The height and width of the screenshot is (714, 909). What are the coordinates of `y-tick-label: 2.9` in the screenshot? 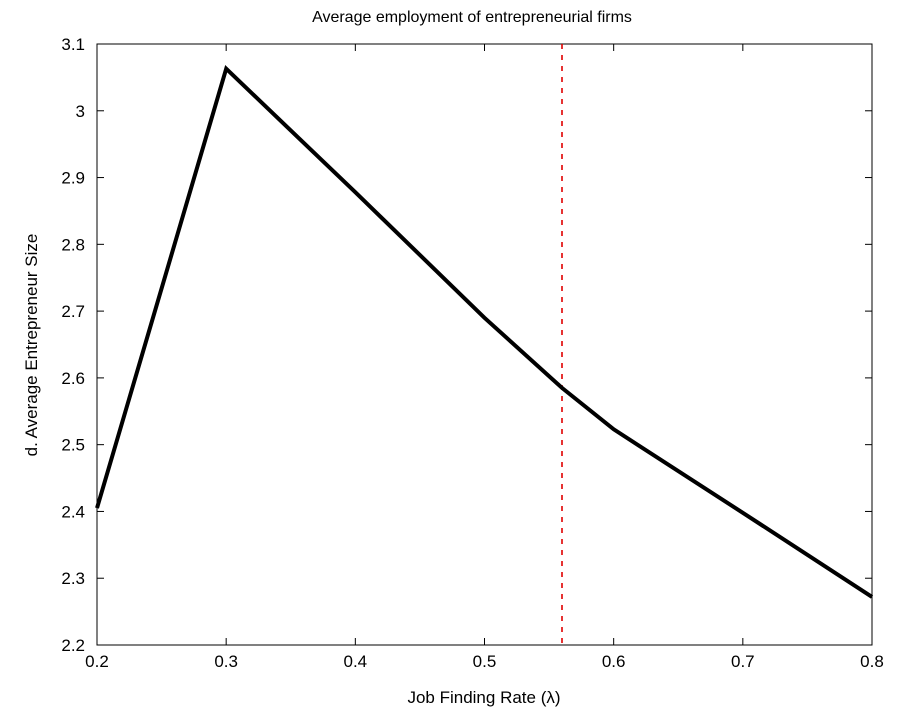 It's located at (73, 178).